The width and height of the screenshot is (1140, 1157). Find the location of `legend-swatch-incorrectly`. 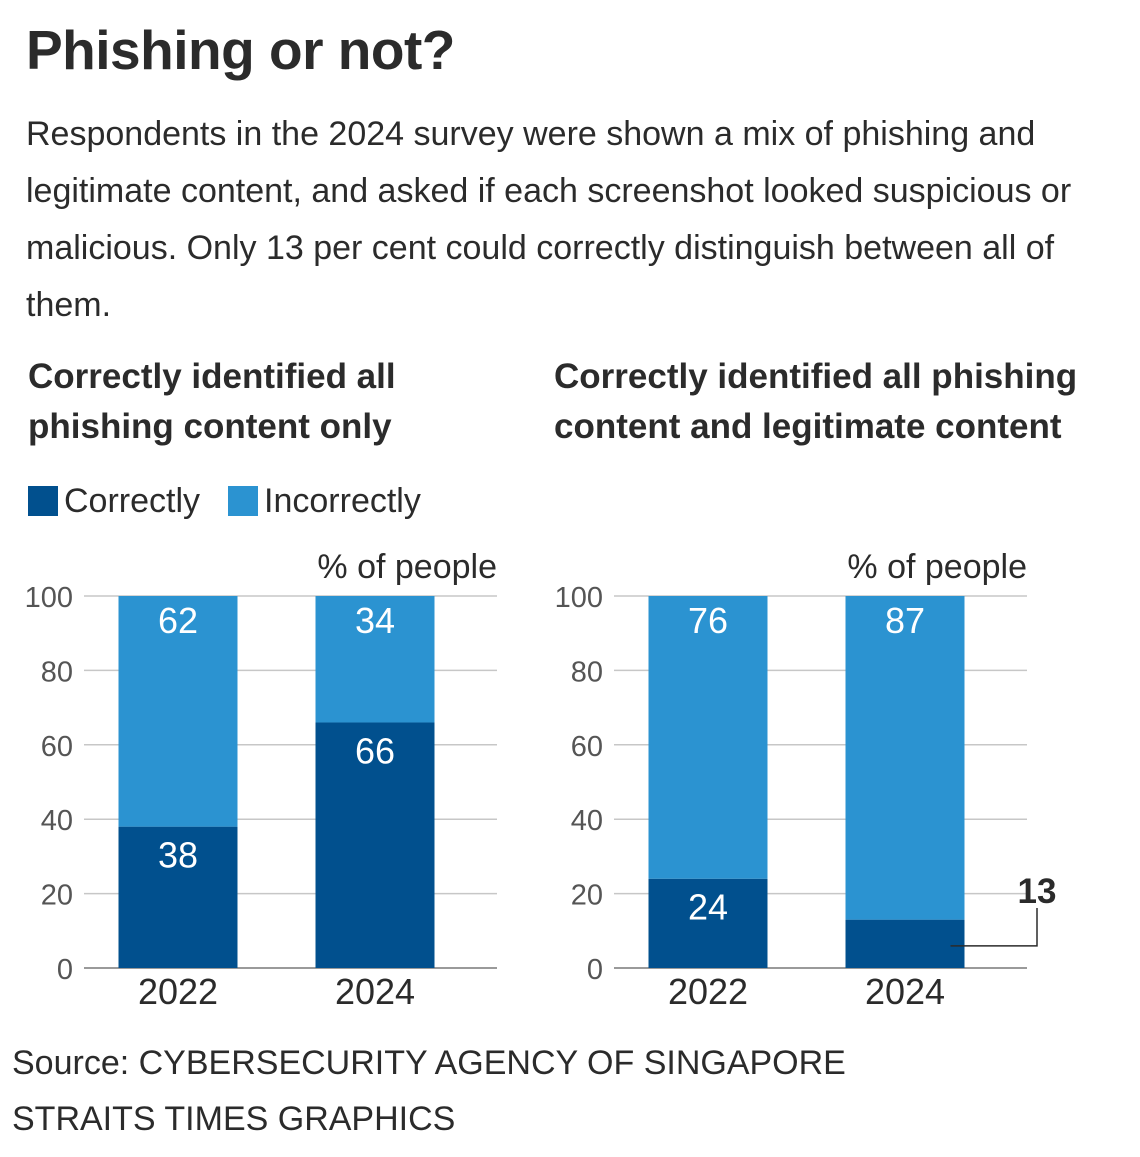

legend-swatch-incorrectly is located at coordinates (243, 501).